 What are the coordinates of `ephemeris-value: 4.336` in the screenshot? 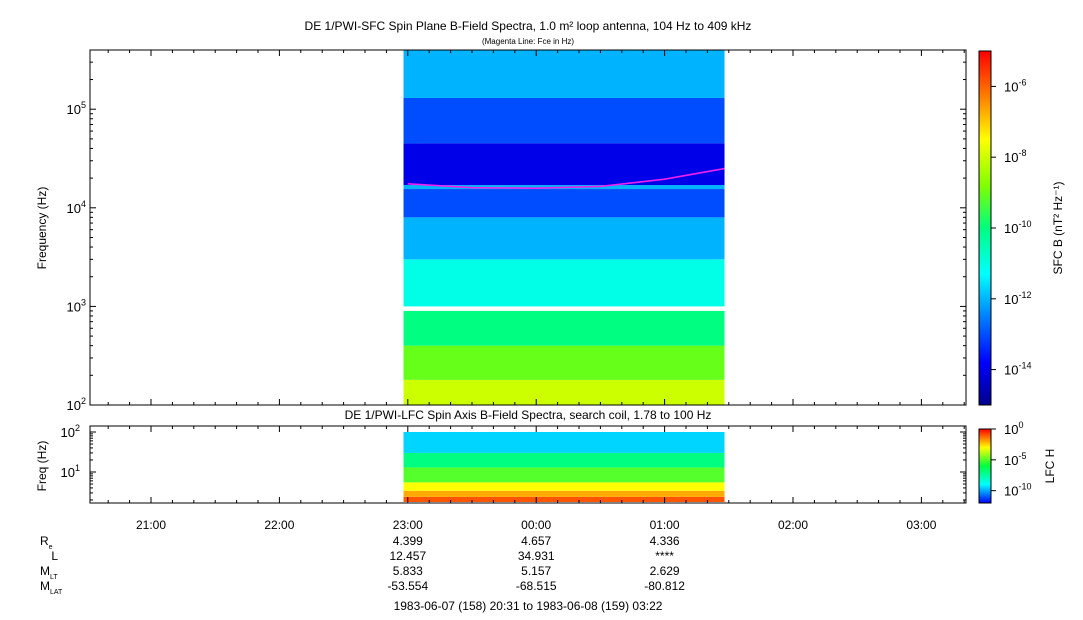 It's located at (665, 541).